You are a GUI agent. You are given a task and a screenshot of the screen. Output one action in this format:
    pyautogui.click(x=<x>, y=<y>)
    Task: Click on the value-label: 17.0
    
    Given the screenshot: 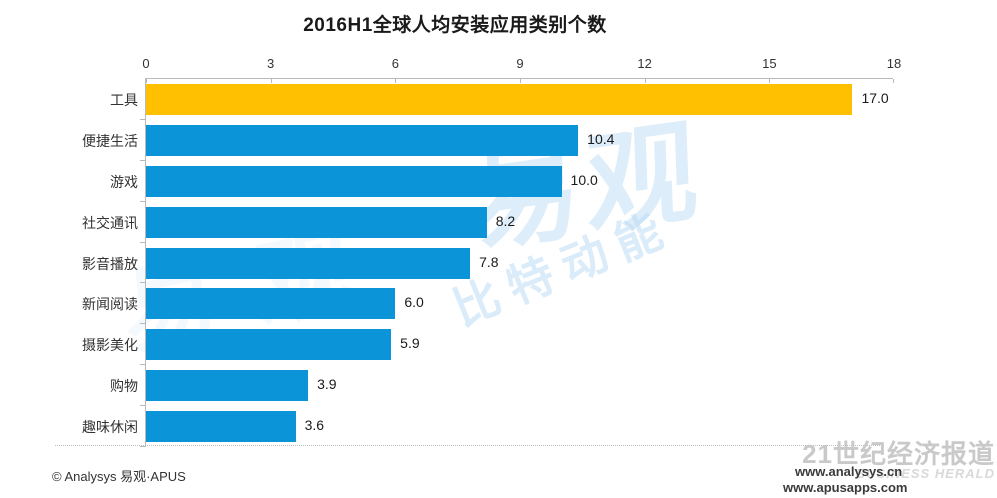 What is the action you would take?
    pyautogui.click(x=875, y=98)
    